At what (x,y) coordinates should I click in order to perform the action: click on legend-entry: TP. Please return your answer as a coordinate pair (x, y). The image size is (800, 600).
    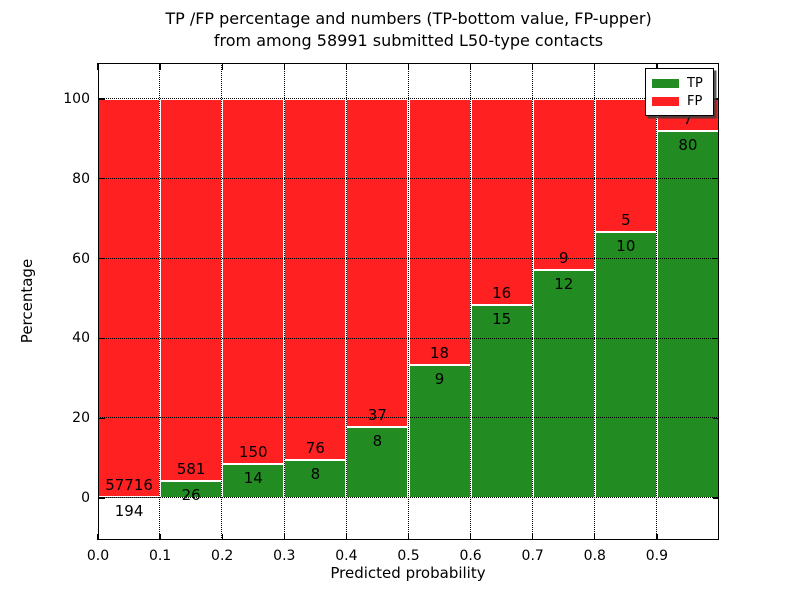
    Looking at the image, I should click on (679, 83).